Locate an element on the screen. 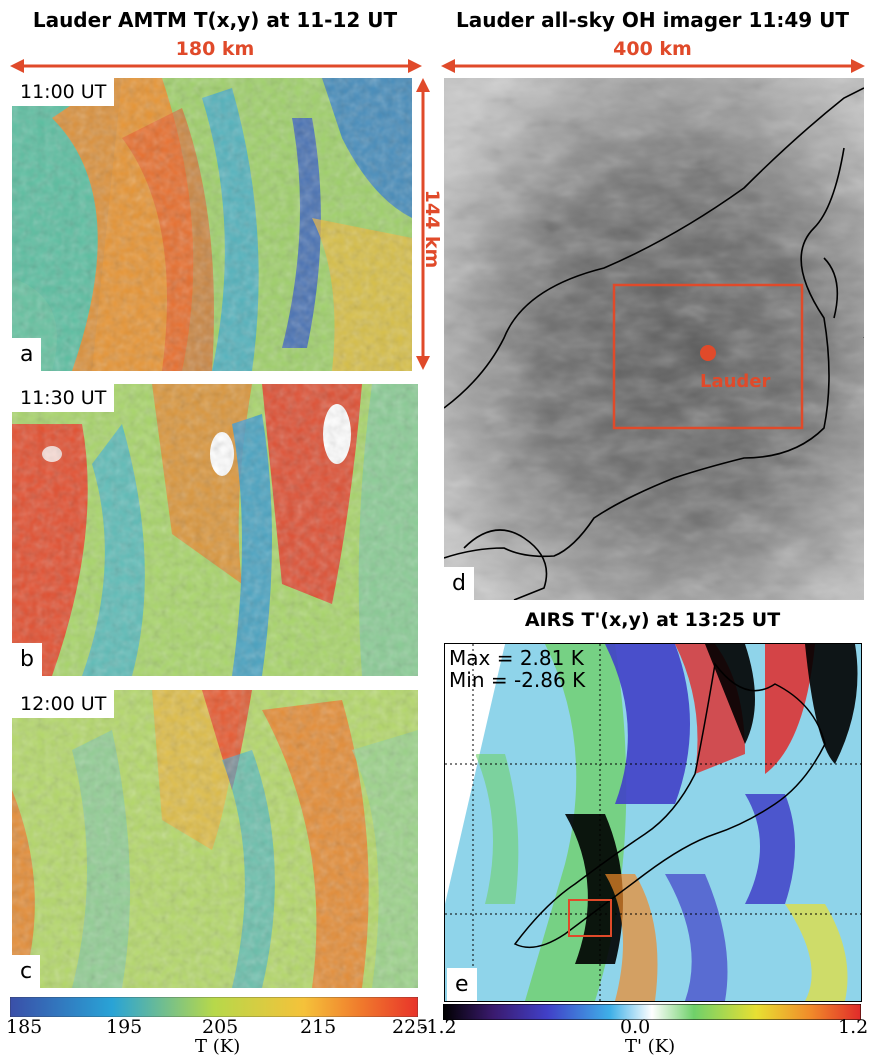 The height and width of the screenshot is (1061, 871). airs-tick-min: -1.2 is located at coordinates (438, 1027).